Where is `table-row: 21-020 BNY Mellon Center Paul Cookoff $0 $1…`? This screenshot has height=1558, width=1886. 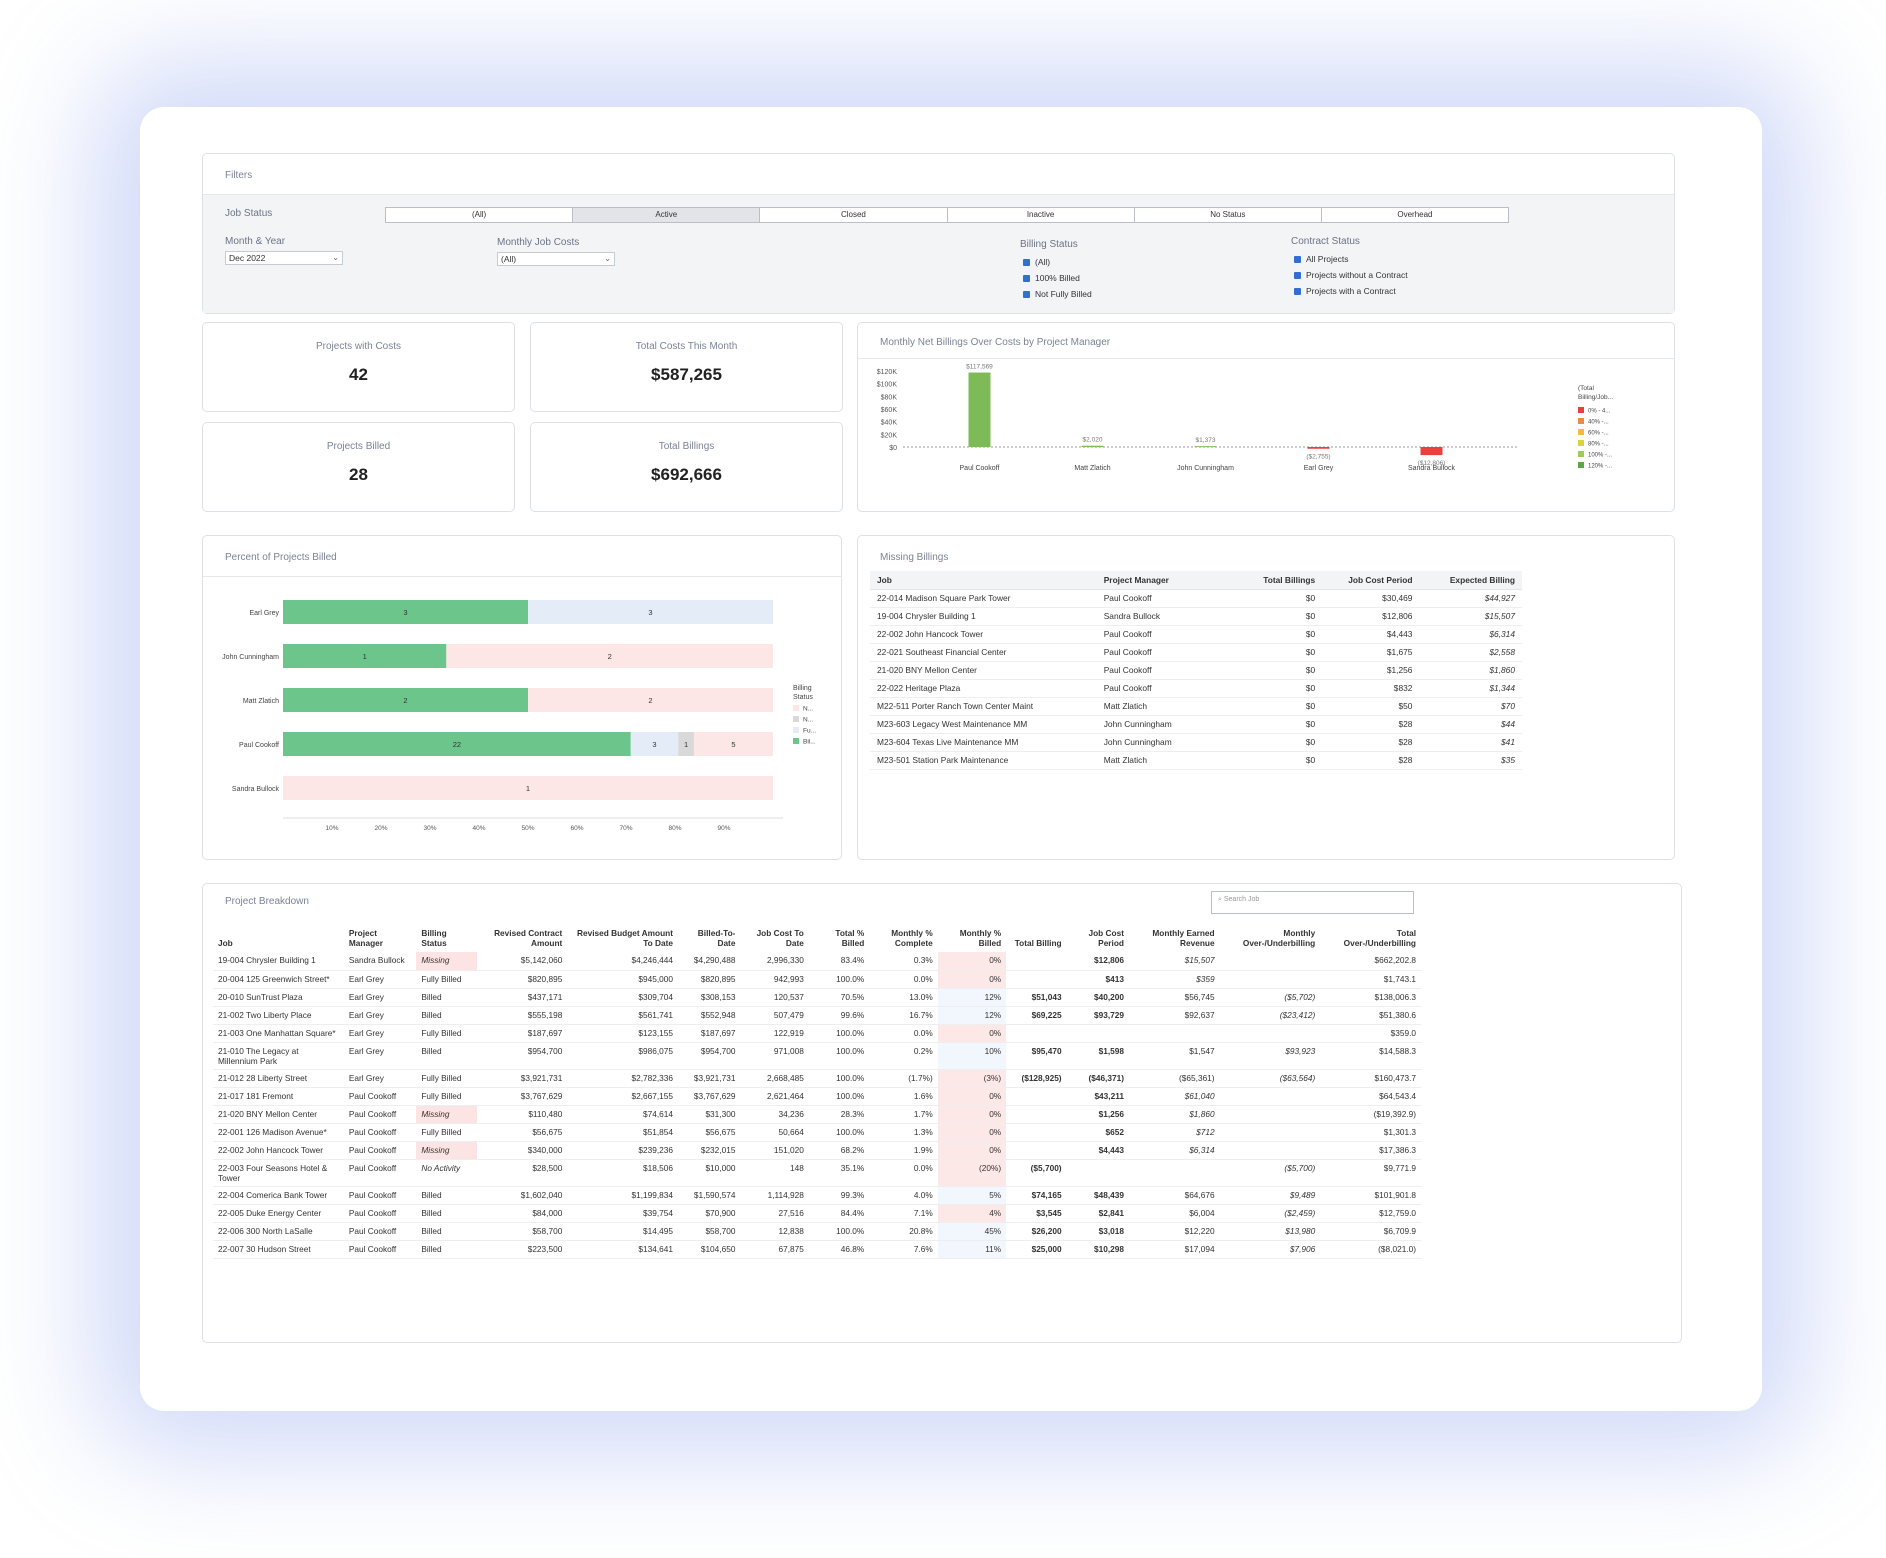
table-row: 21-020 BNY Mellon Center Paul Cookoff $0 $1… is located at coordinates (1196, 670).